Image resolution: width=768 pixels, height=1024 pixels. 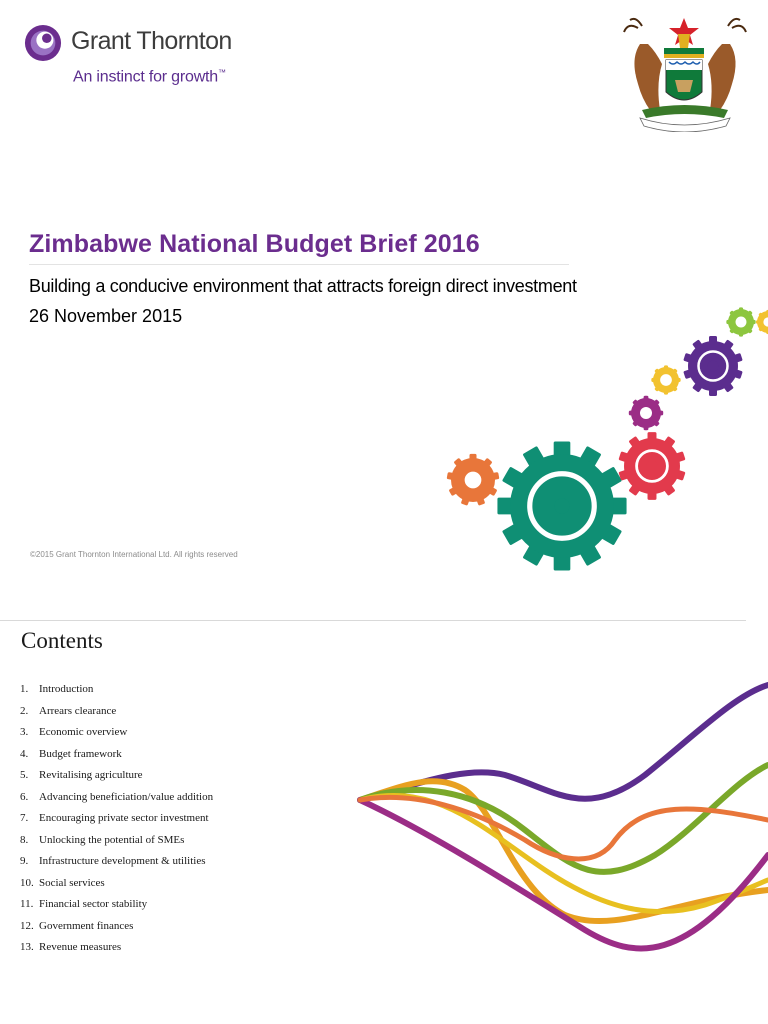 What do you see at coordinates (27, 882) in the screenshot?
I see `contents-item-number: 10.` at bounding box center [27, 882].